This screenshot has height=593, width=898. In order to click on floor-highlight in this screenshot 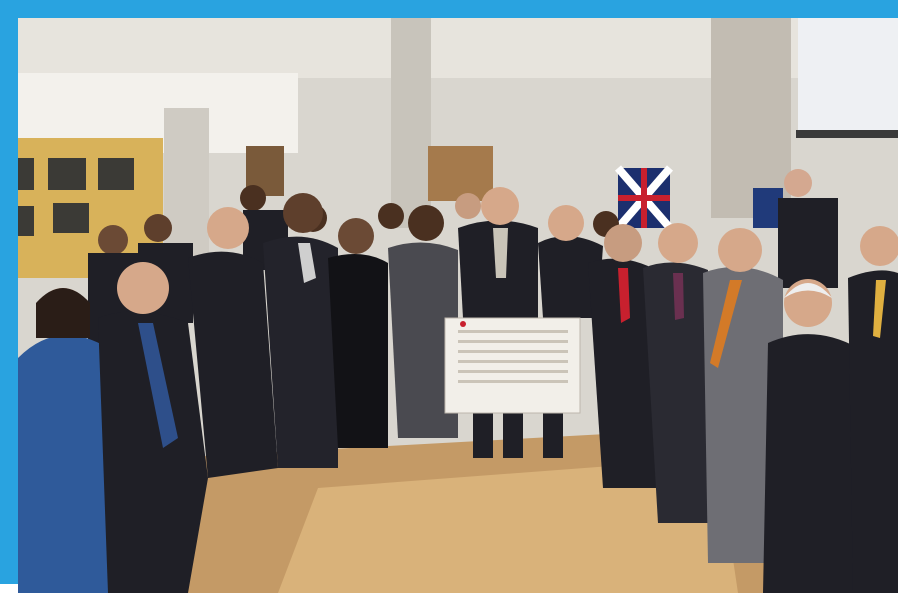, I will do `click(508, 525)`.